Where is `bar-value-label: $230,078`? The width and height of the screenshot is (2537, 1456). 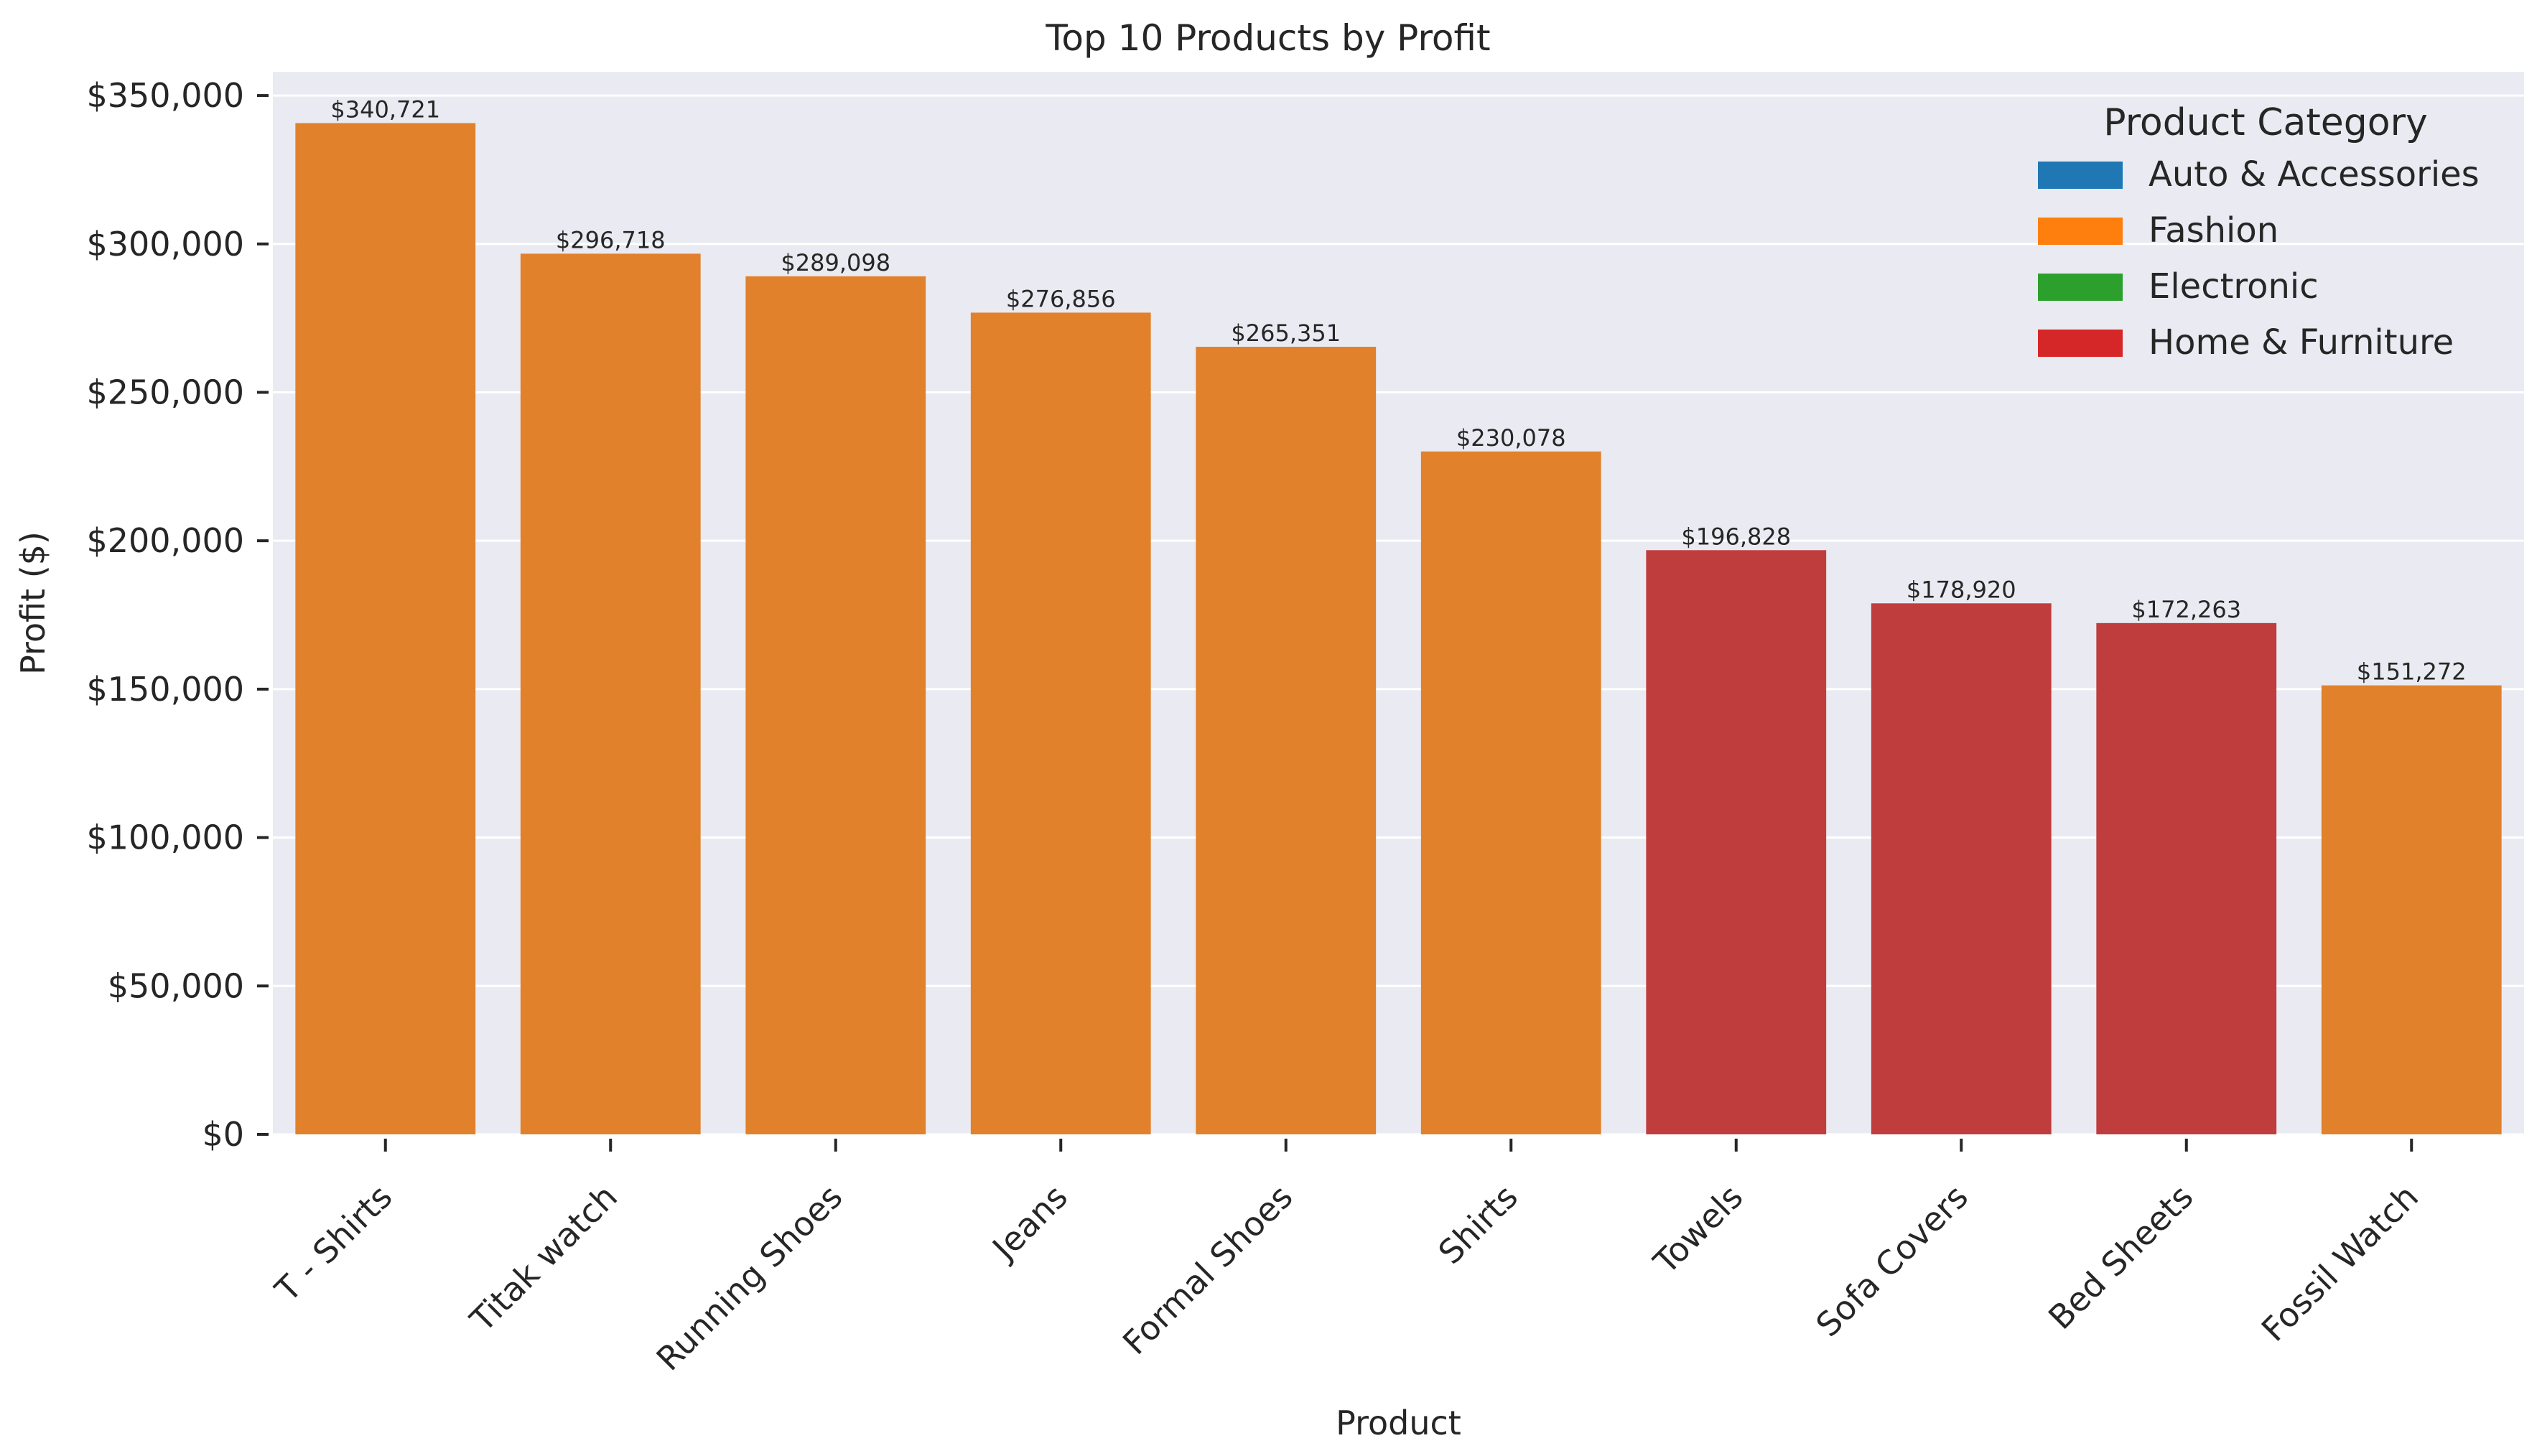
bar-value-label: $230,078 is located at coordinates (1511, 438).